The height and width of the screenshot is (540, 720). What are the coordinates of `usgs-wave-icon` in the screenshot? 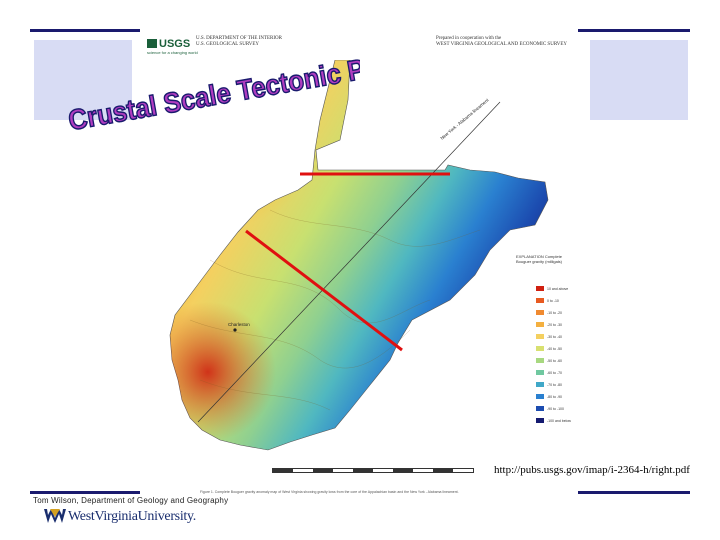 It's located at (152, 43).